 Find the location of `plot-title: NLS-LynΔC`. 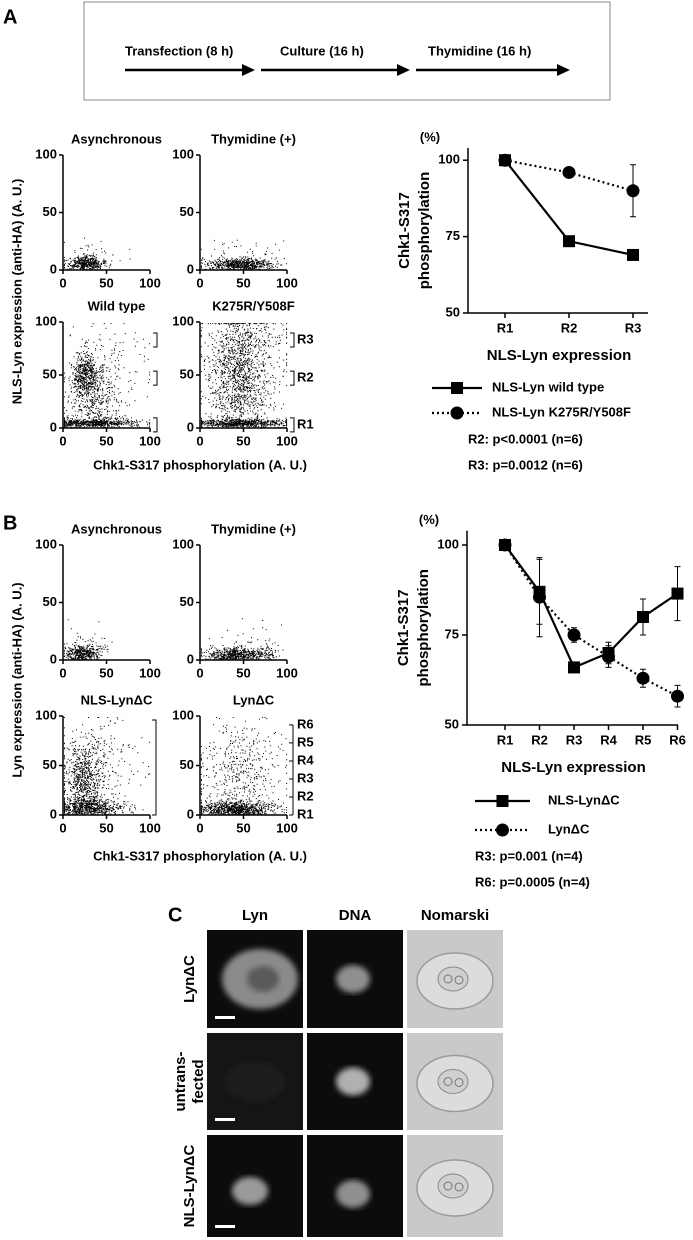

plot-title: NLS-LynΔC is located at coordinates (117, 699).